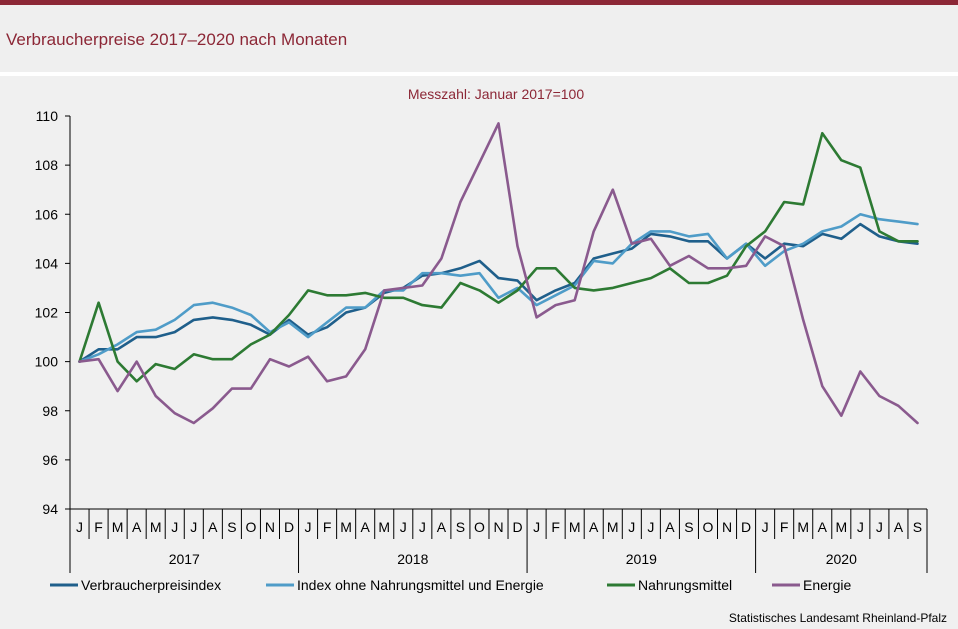  What do you see at coordinates (50, 411) in the screenshot?
I see `y-tick-label: 98` at bounding box center [50, 411].